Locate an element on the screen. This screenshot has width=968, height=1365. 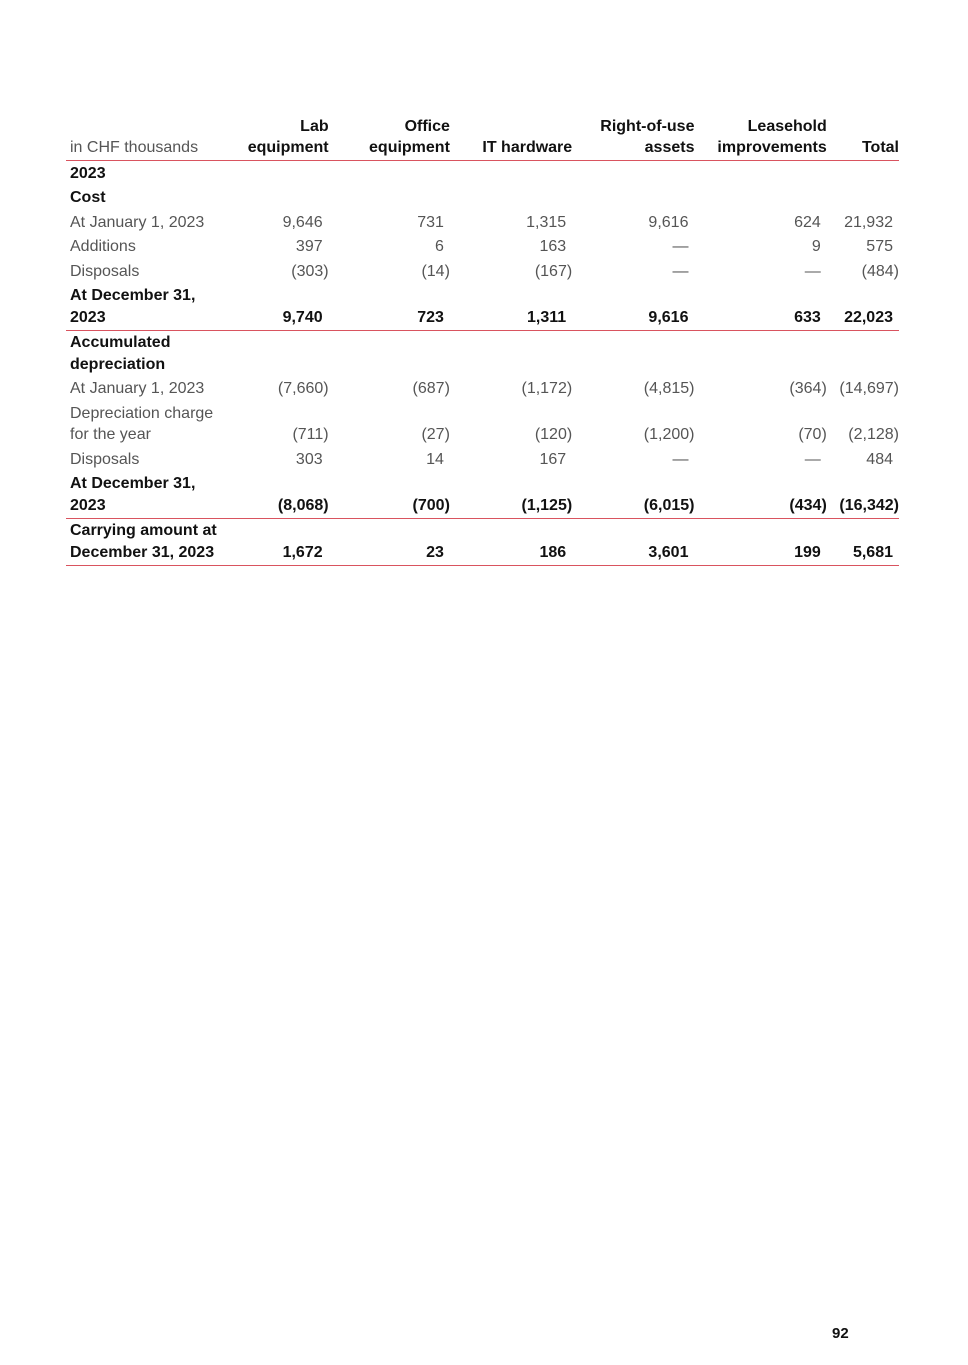
cell-value: (16,342) is located at coordinates (862, 495).